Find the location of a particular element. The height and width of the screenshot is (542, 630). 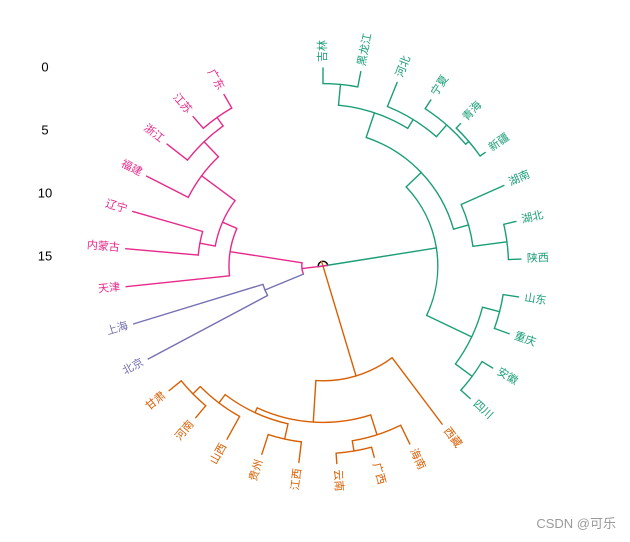

leaf-label: 安徽 is located at coordinates (508, 375).